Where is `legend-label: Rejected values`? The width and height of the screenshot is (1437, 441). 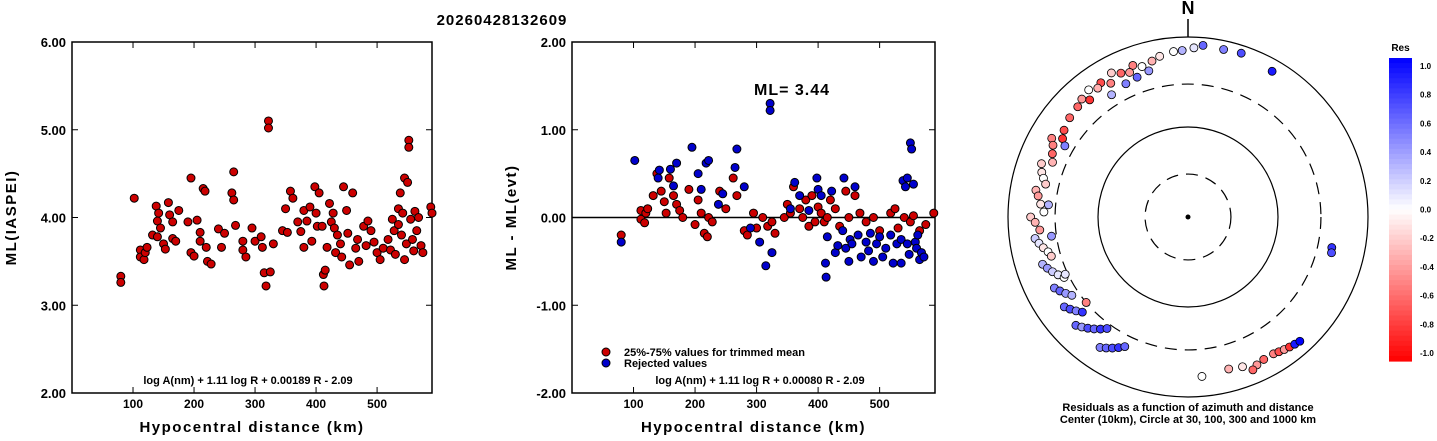
legend-label: Rejected values is located at coordinates (665, 364).